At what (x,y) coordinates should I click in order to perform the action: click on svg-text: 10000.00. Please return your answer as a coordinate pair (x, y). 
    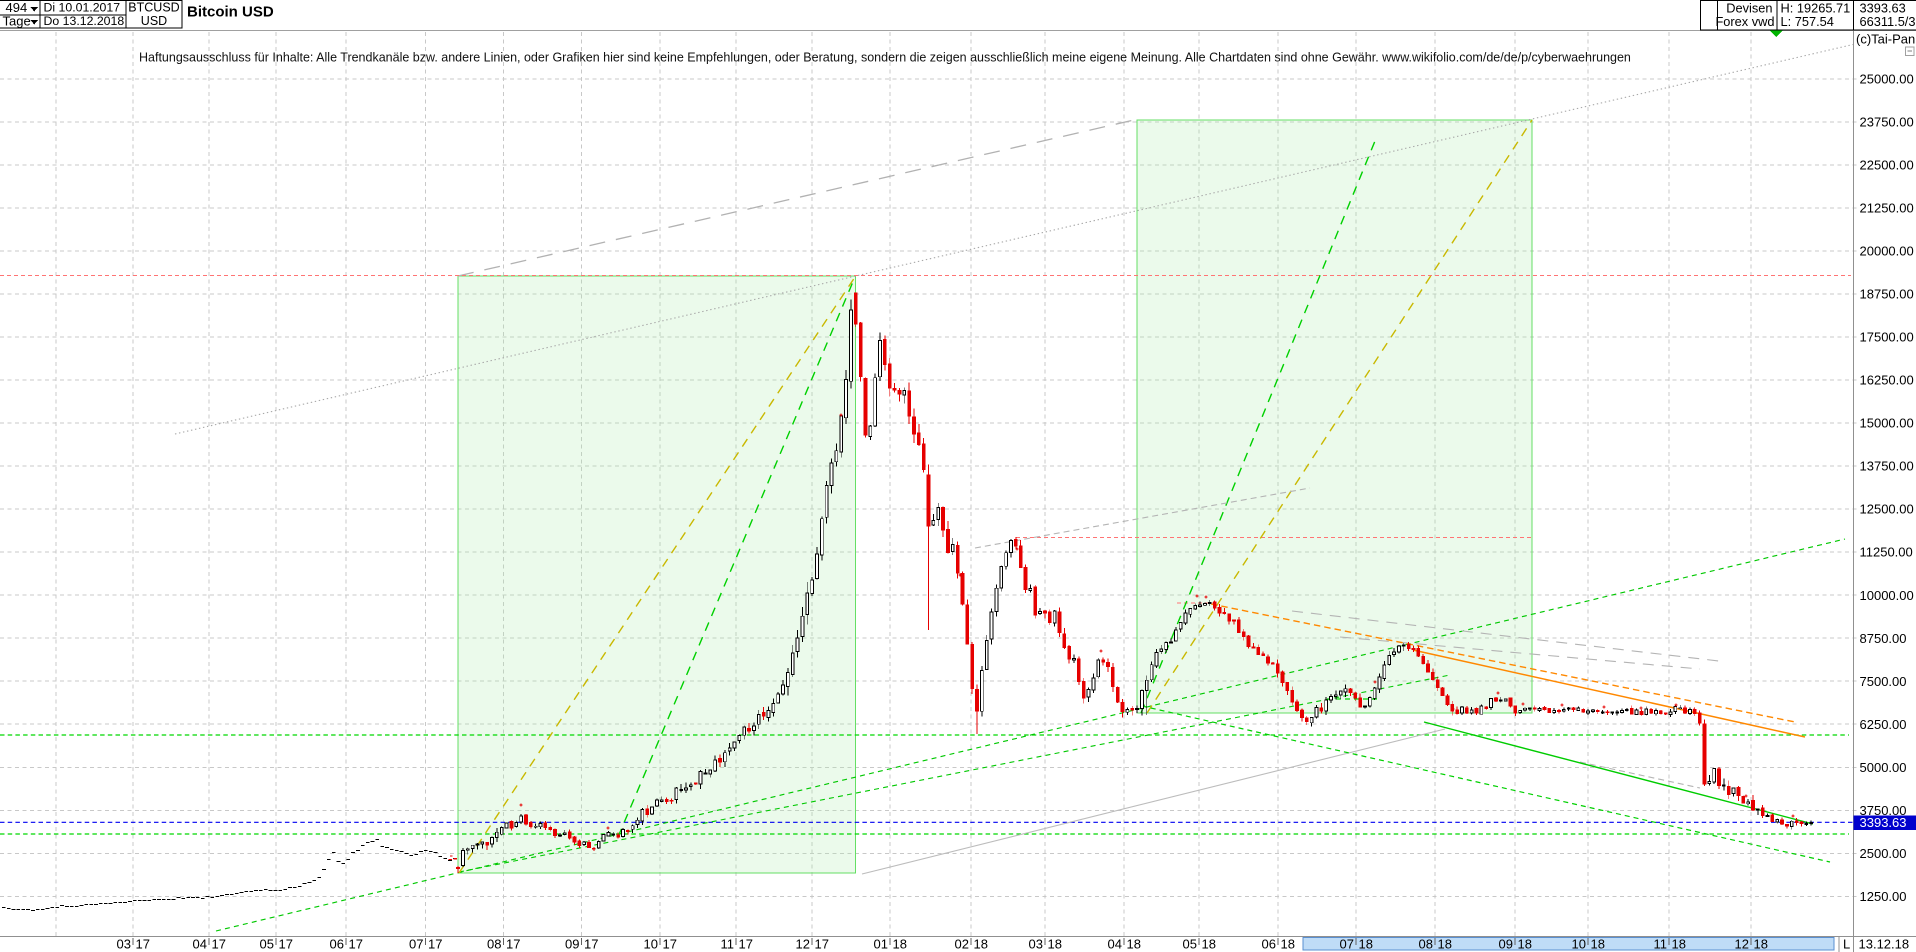
    Looking at the image, I should click on (1887, 595).